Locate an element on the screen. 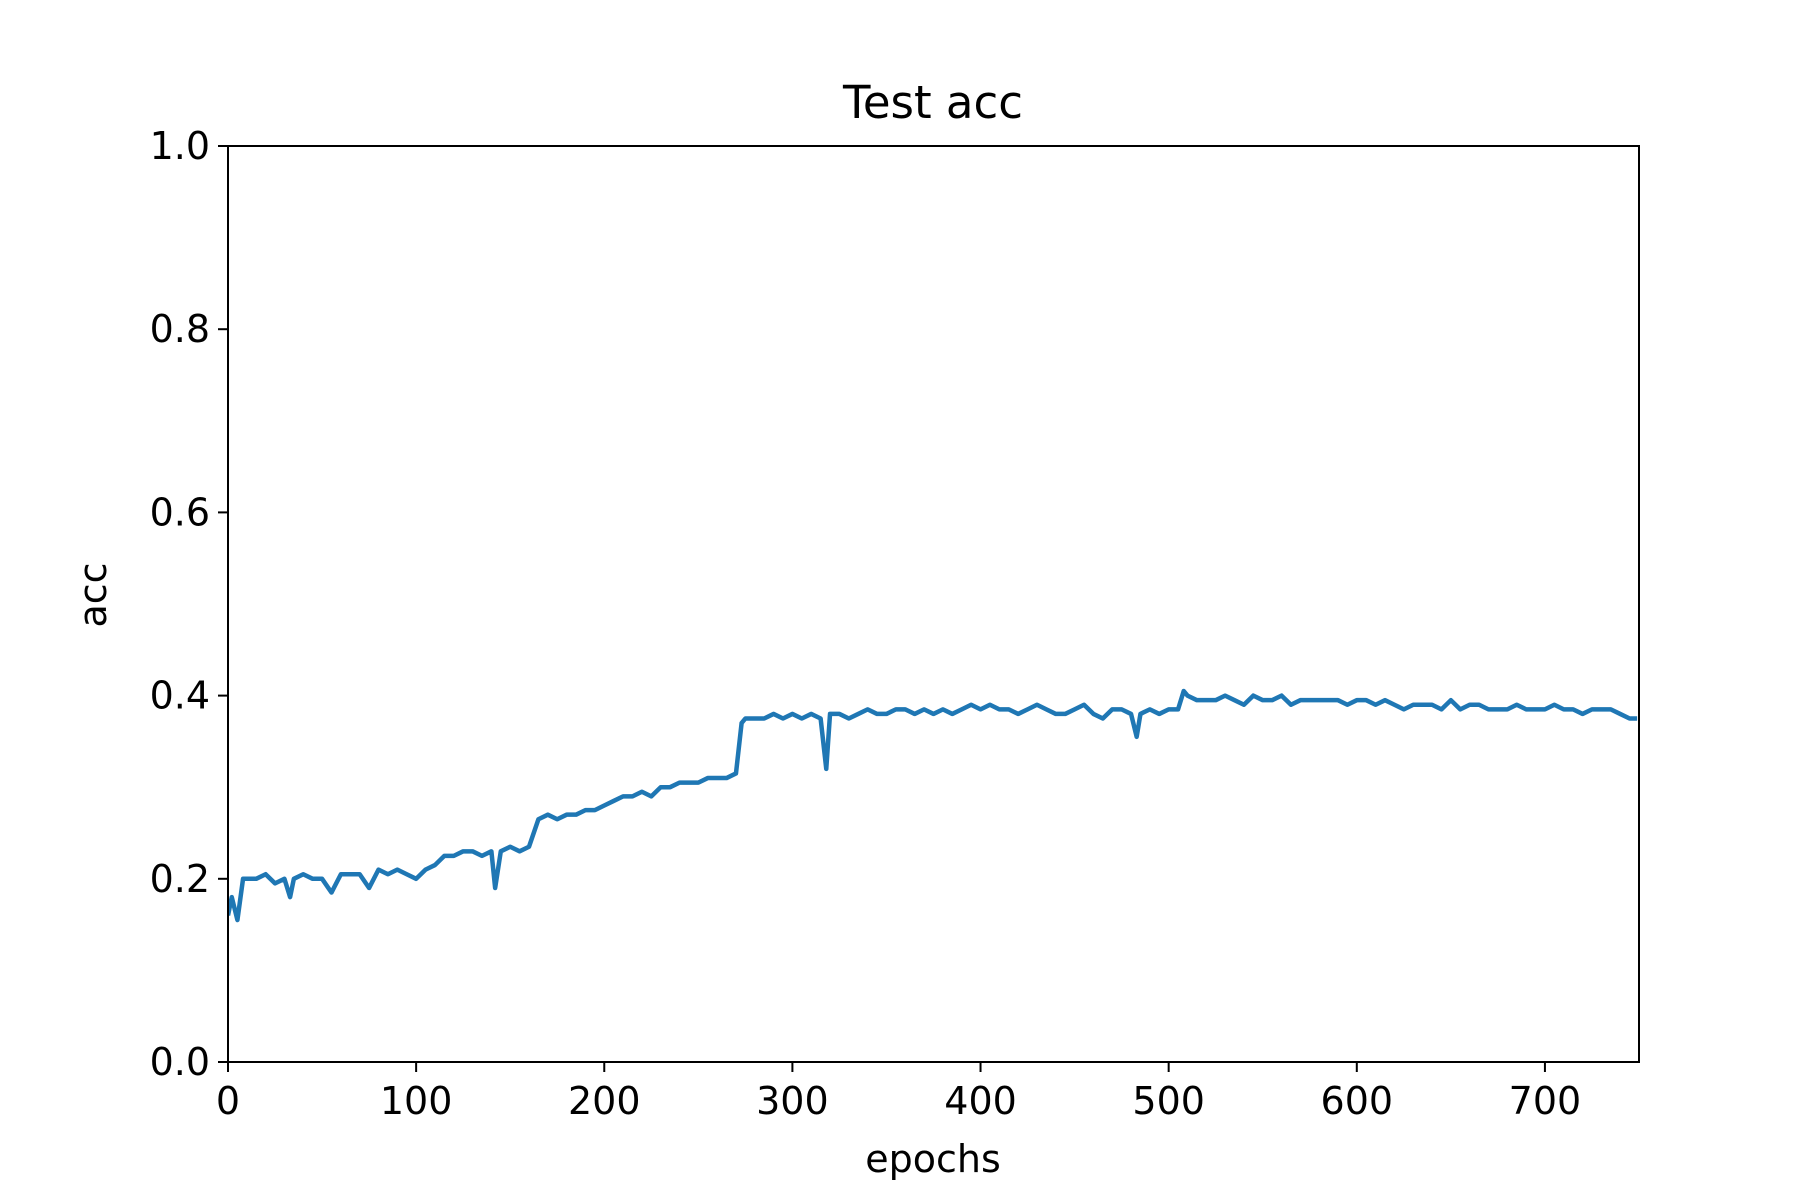 The height and width of the screenshot is (1200, 1800). y-tick-label: 0.6 is located at coordinates (180, 512).